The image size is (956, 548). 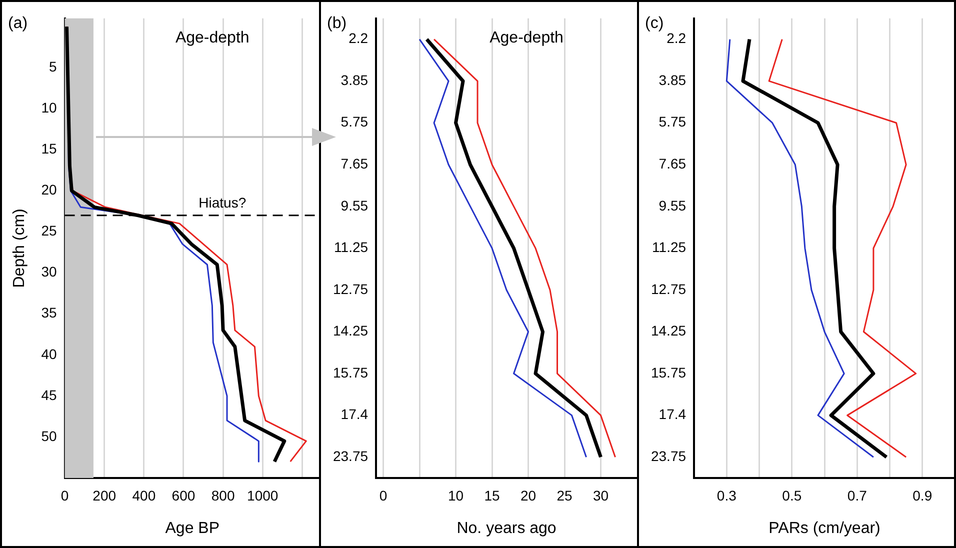 I want to click on y-tick-label: 40, so click(x=49, y=354).